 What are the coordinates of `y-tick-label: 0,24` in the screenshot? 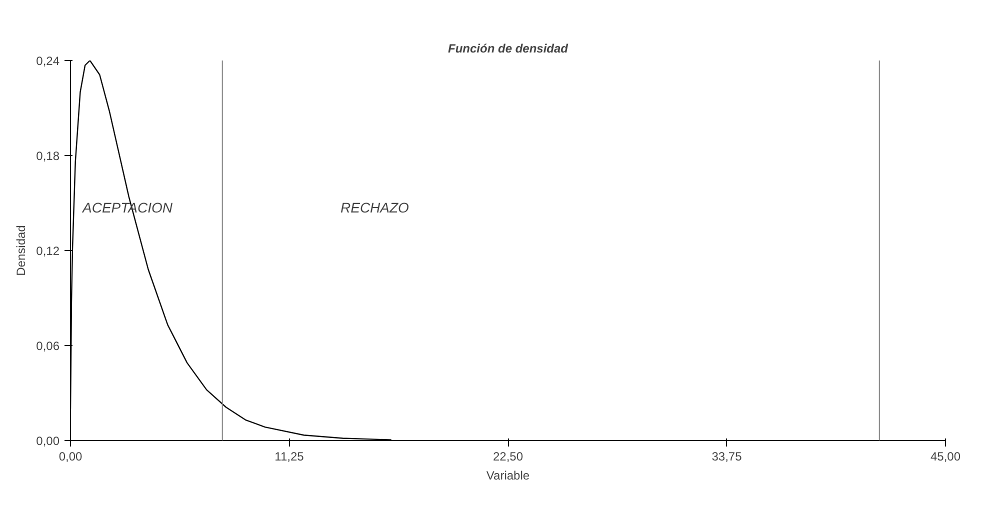 It's located at (48, 61).